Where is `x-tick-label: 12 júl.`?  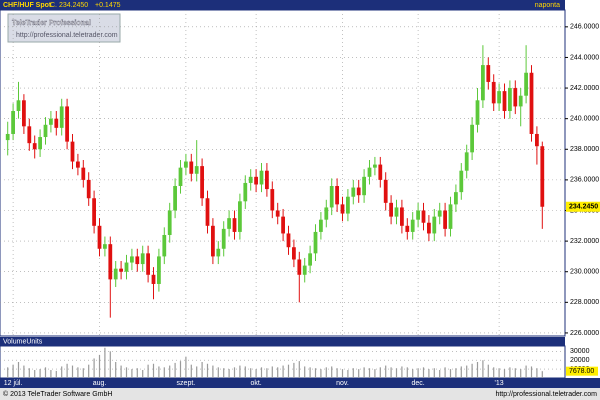
x-tick-label: 12 júl. is located at coordinates (13, 383).